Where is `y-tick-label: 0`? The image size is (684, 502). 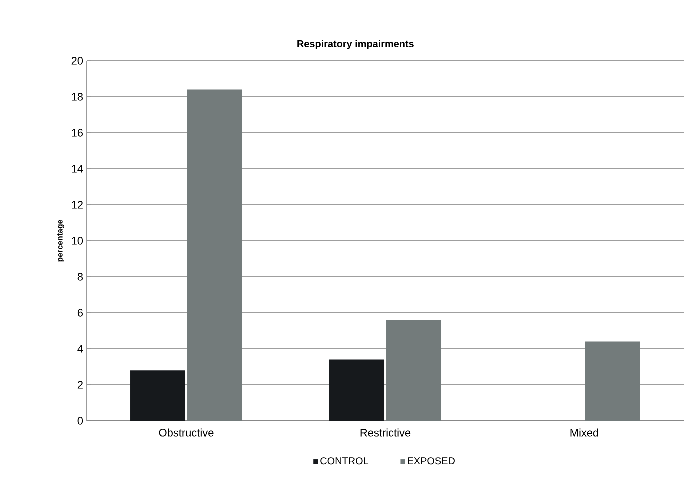 y-tick-label: 0 is located at coordinates (81, 421).